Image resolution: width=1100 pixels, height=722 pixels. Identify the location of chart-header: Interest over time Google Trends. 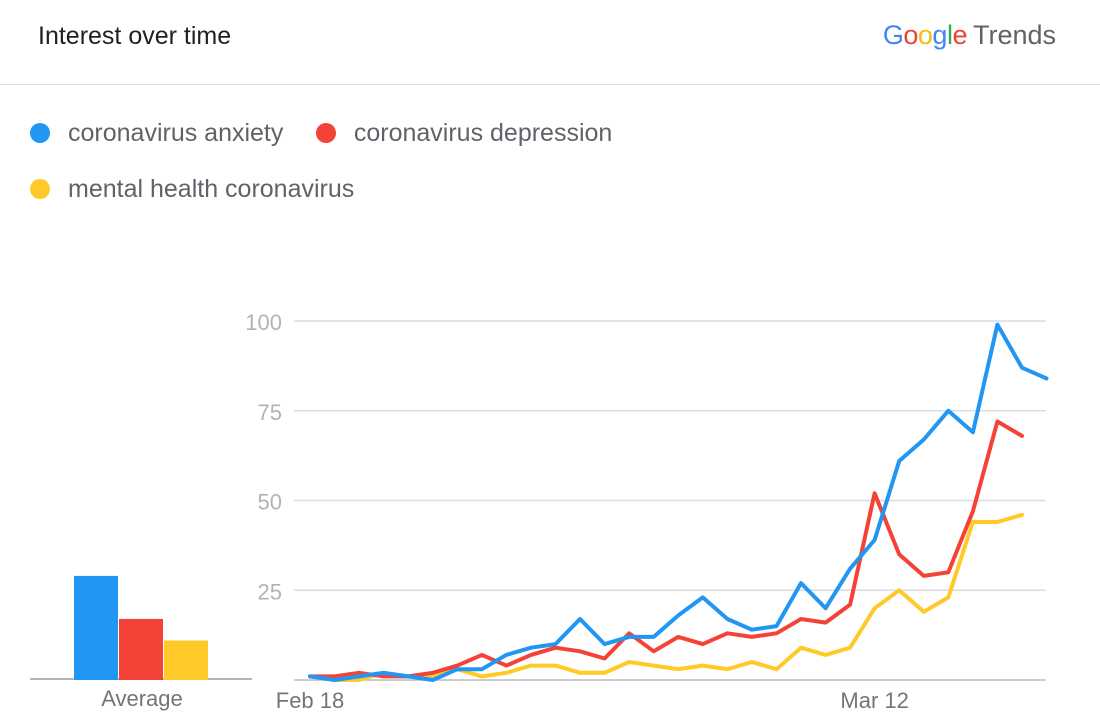
(550, 42).